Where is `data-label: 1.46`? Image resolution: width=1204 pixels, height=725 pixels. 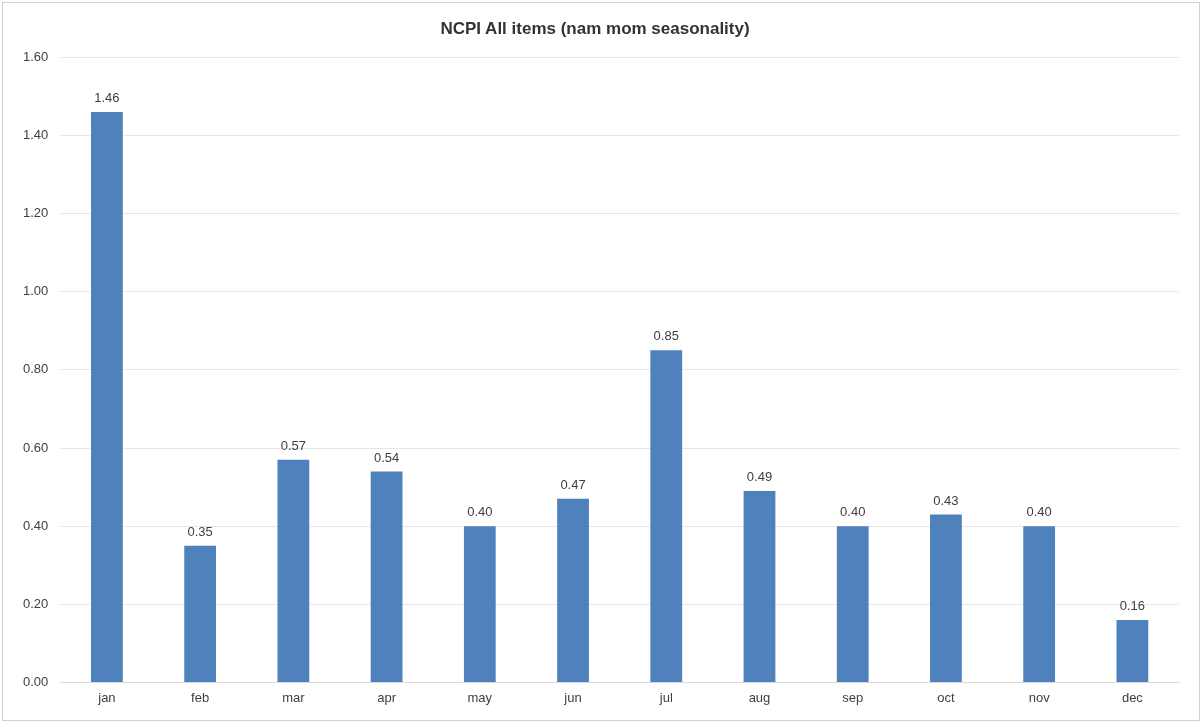 data-label: 1.46 is located at coordinates (107, 98).